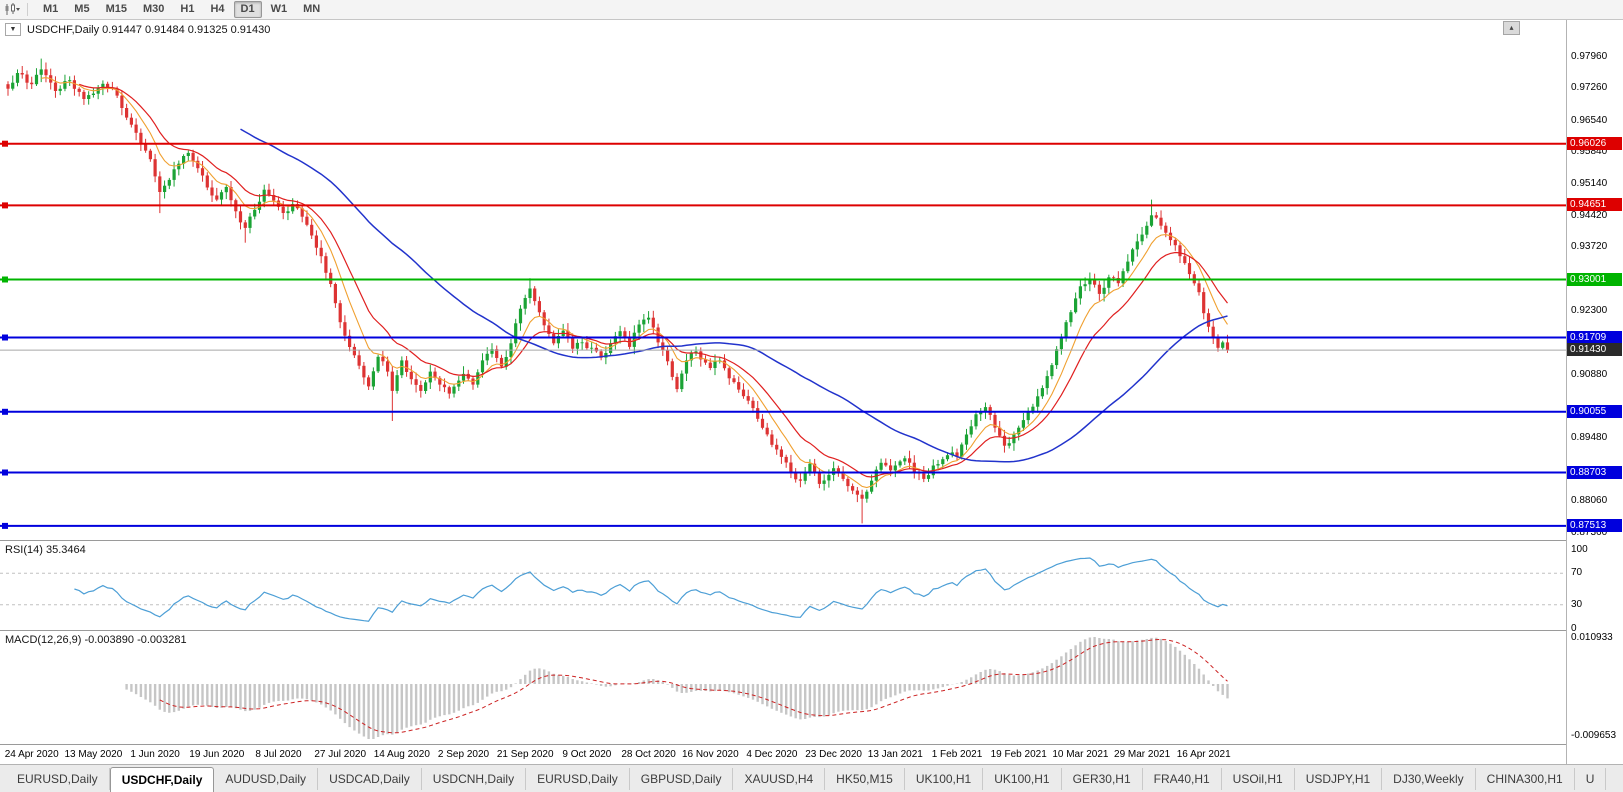 The width and height of the screenshot is (1623, 792). I want to click on timeframe-button-h4: H4, so click(217, 9).